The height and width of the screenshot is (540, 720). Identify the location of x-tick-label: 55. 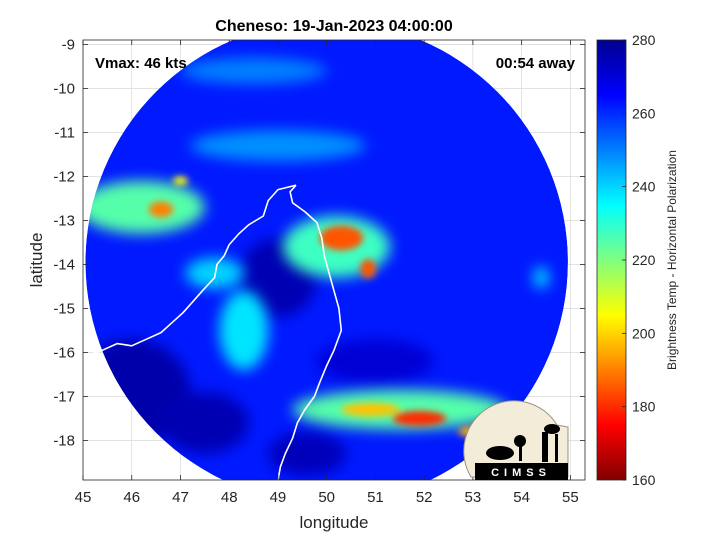
(570, 497).